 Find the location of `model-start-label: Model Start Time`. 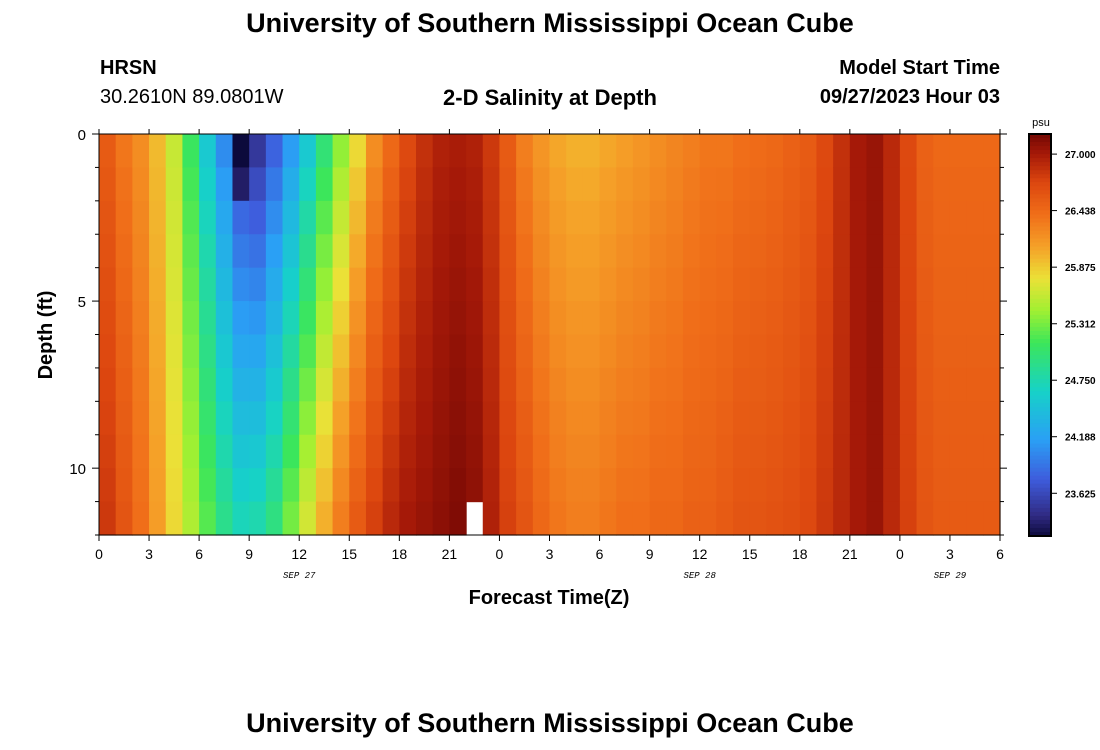

model-start-label: Model Start Time is located at coordinates (919, 68).